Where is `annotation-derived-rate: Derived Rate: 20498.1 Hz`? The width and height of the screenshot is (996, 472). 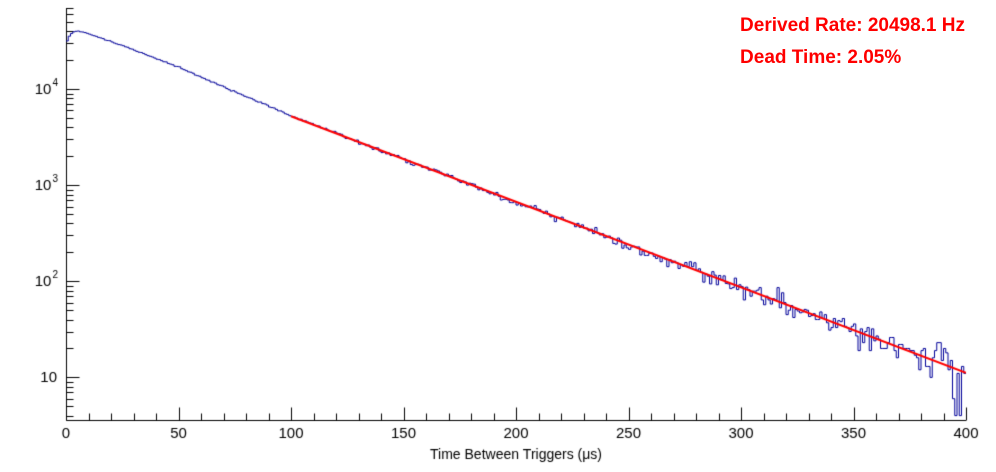
annotation-derived-rate: Derived Rate: 20498.1 Hz is located at coordinates (852, 25).